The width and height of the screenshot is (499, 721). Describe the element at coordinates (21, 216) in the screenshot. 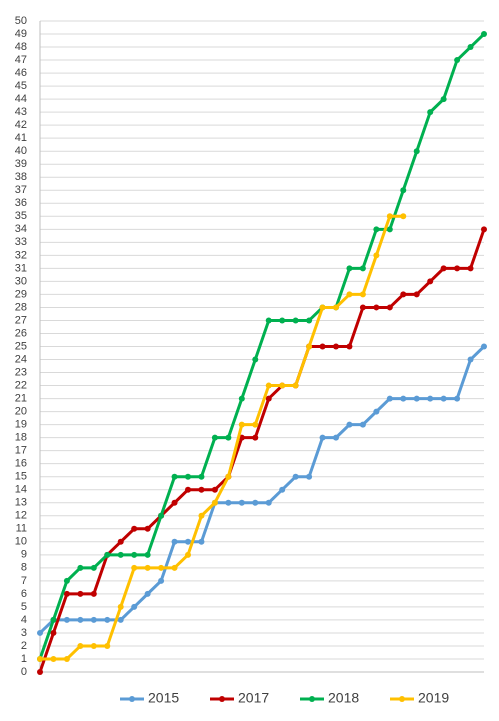

I see `y-tick-label: 35` at that location.